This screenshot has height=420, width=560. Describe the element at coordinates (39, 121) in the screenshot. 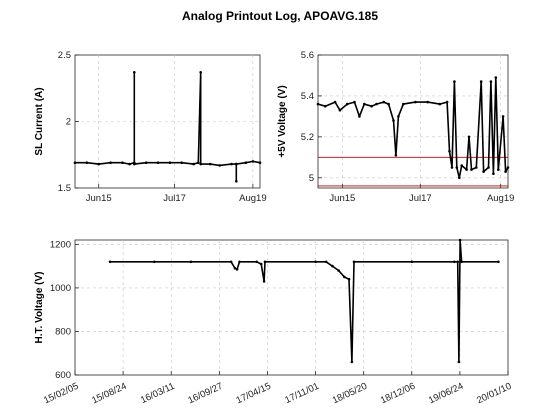

I see `y-axis-label: SL Current (A)` at that location.